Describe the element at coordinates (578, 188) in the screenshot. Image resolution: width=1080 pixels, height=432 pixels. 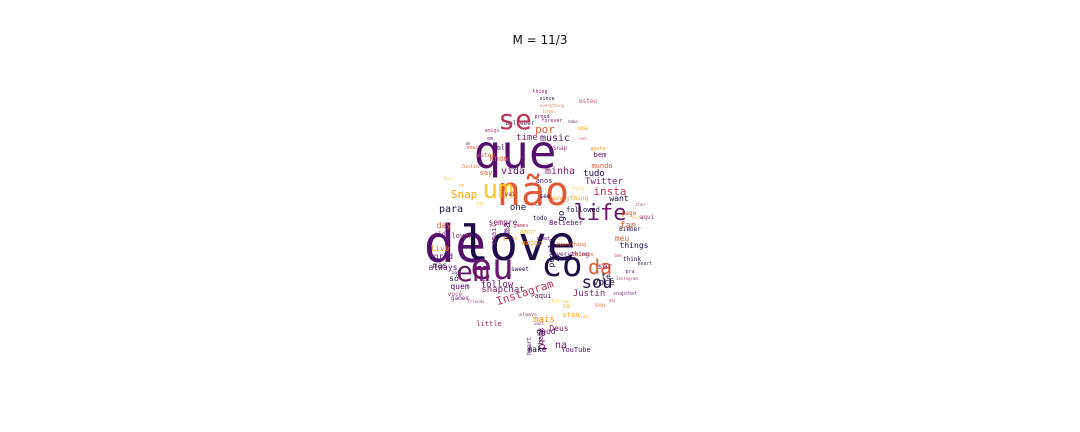
I see `wordcloud-filler-word: thing` at that location.